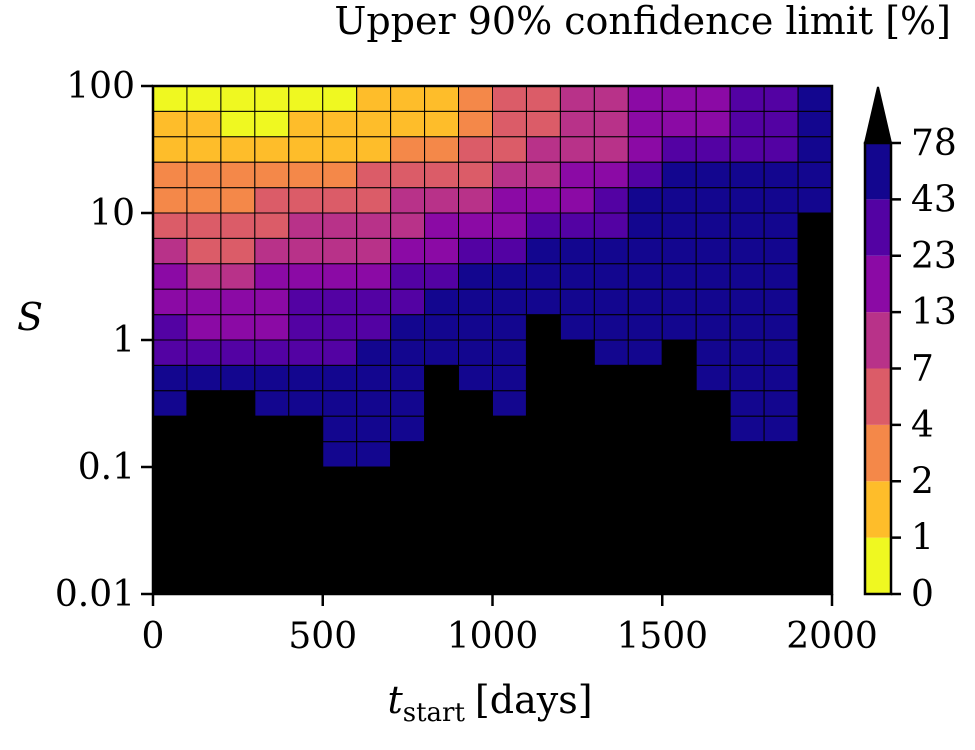 This screenshot has height=750, width=975. I want to click on colorbar-tick-label: 0, so click(922, 594).